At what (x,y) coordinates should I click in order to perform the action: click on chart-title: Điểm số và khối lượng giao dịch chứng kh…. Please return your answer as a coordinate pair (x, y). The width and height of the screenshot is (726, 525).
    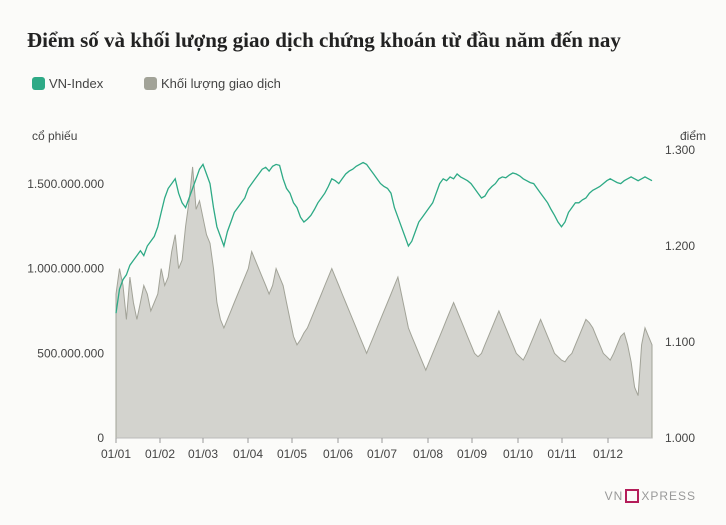
    Looking at the image, I should click on (324, 40).